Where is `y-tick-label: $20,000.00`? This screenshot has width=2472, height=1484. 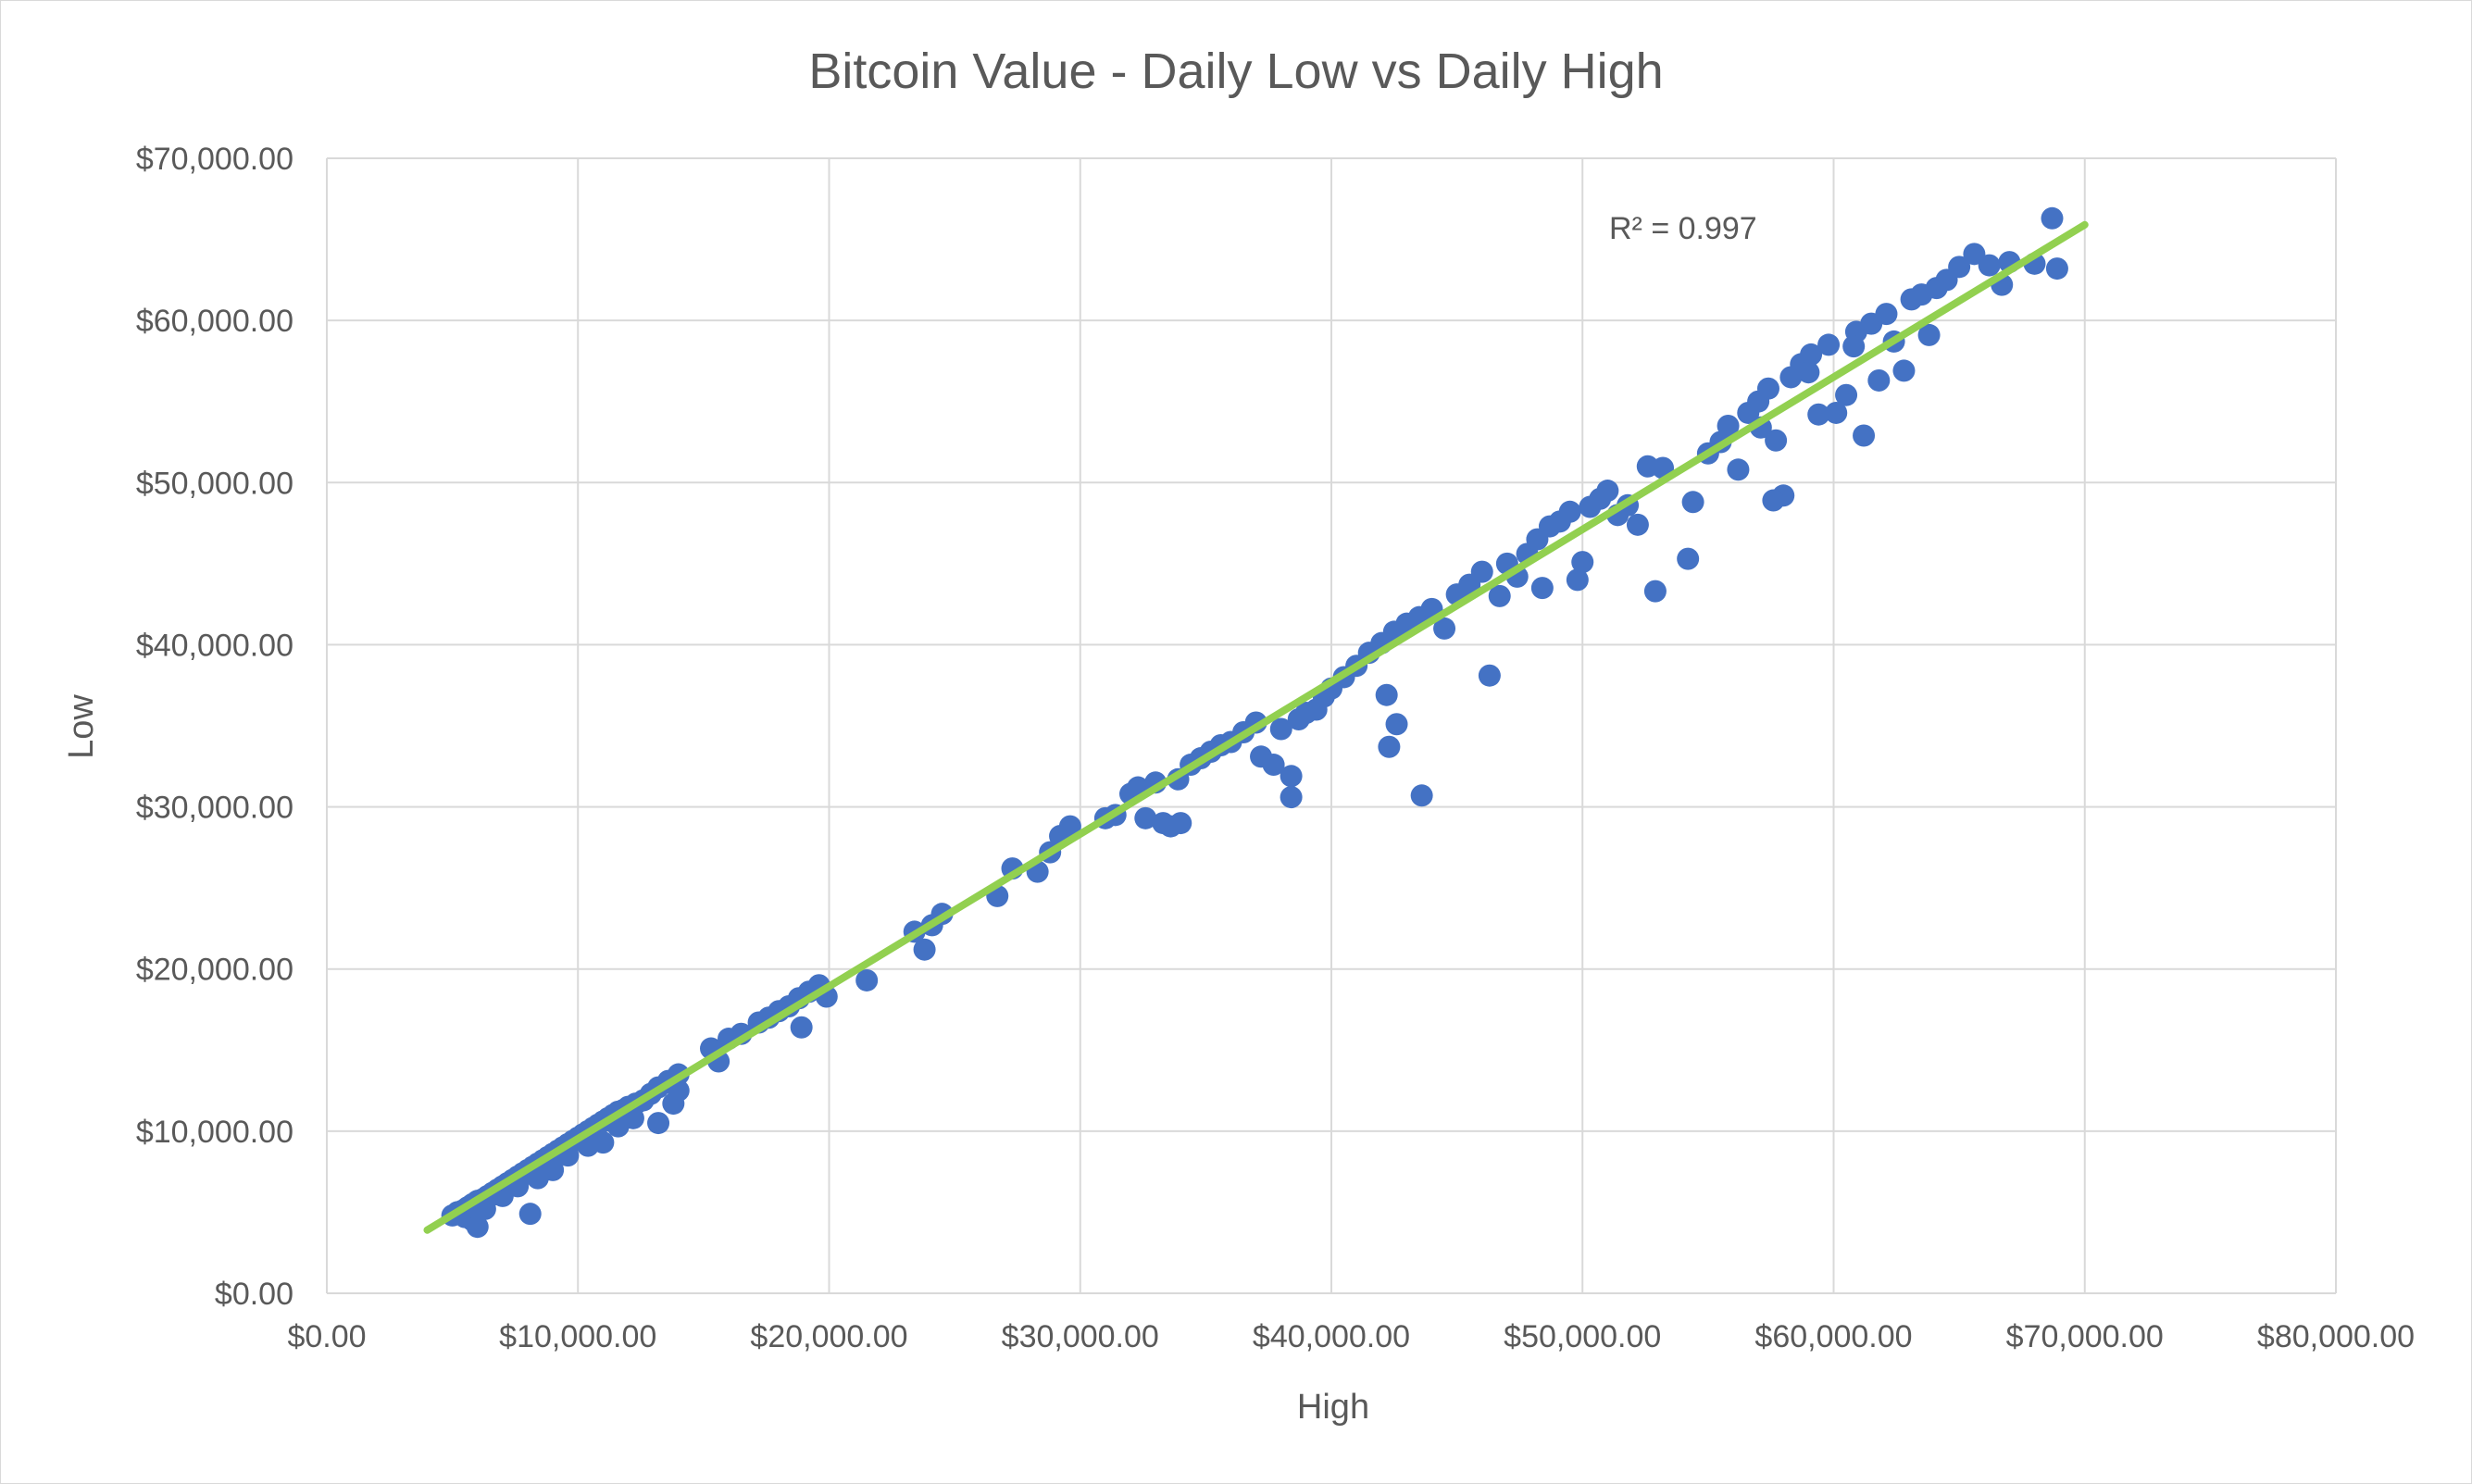
y-tick-label: $20,000.00 is located at coordinates (215, 971).